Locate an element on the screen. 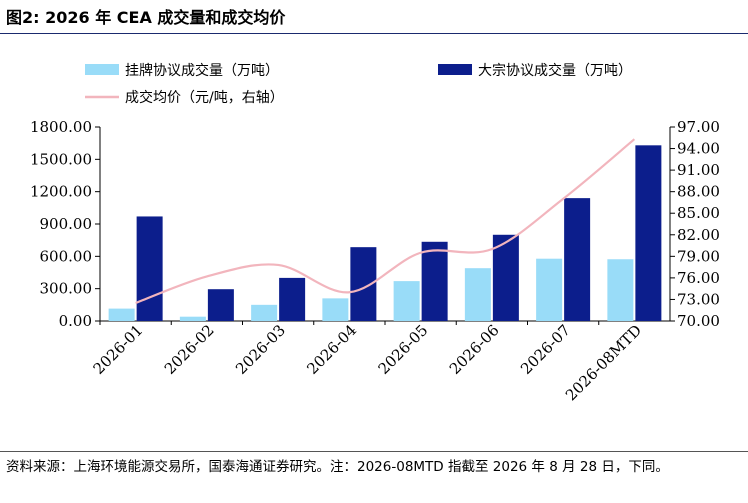  y-right-tick-label: 97.00 is located at coordinates (698, 127).